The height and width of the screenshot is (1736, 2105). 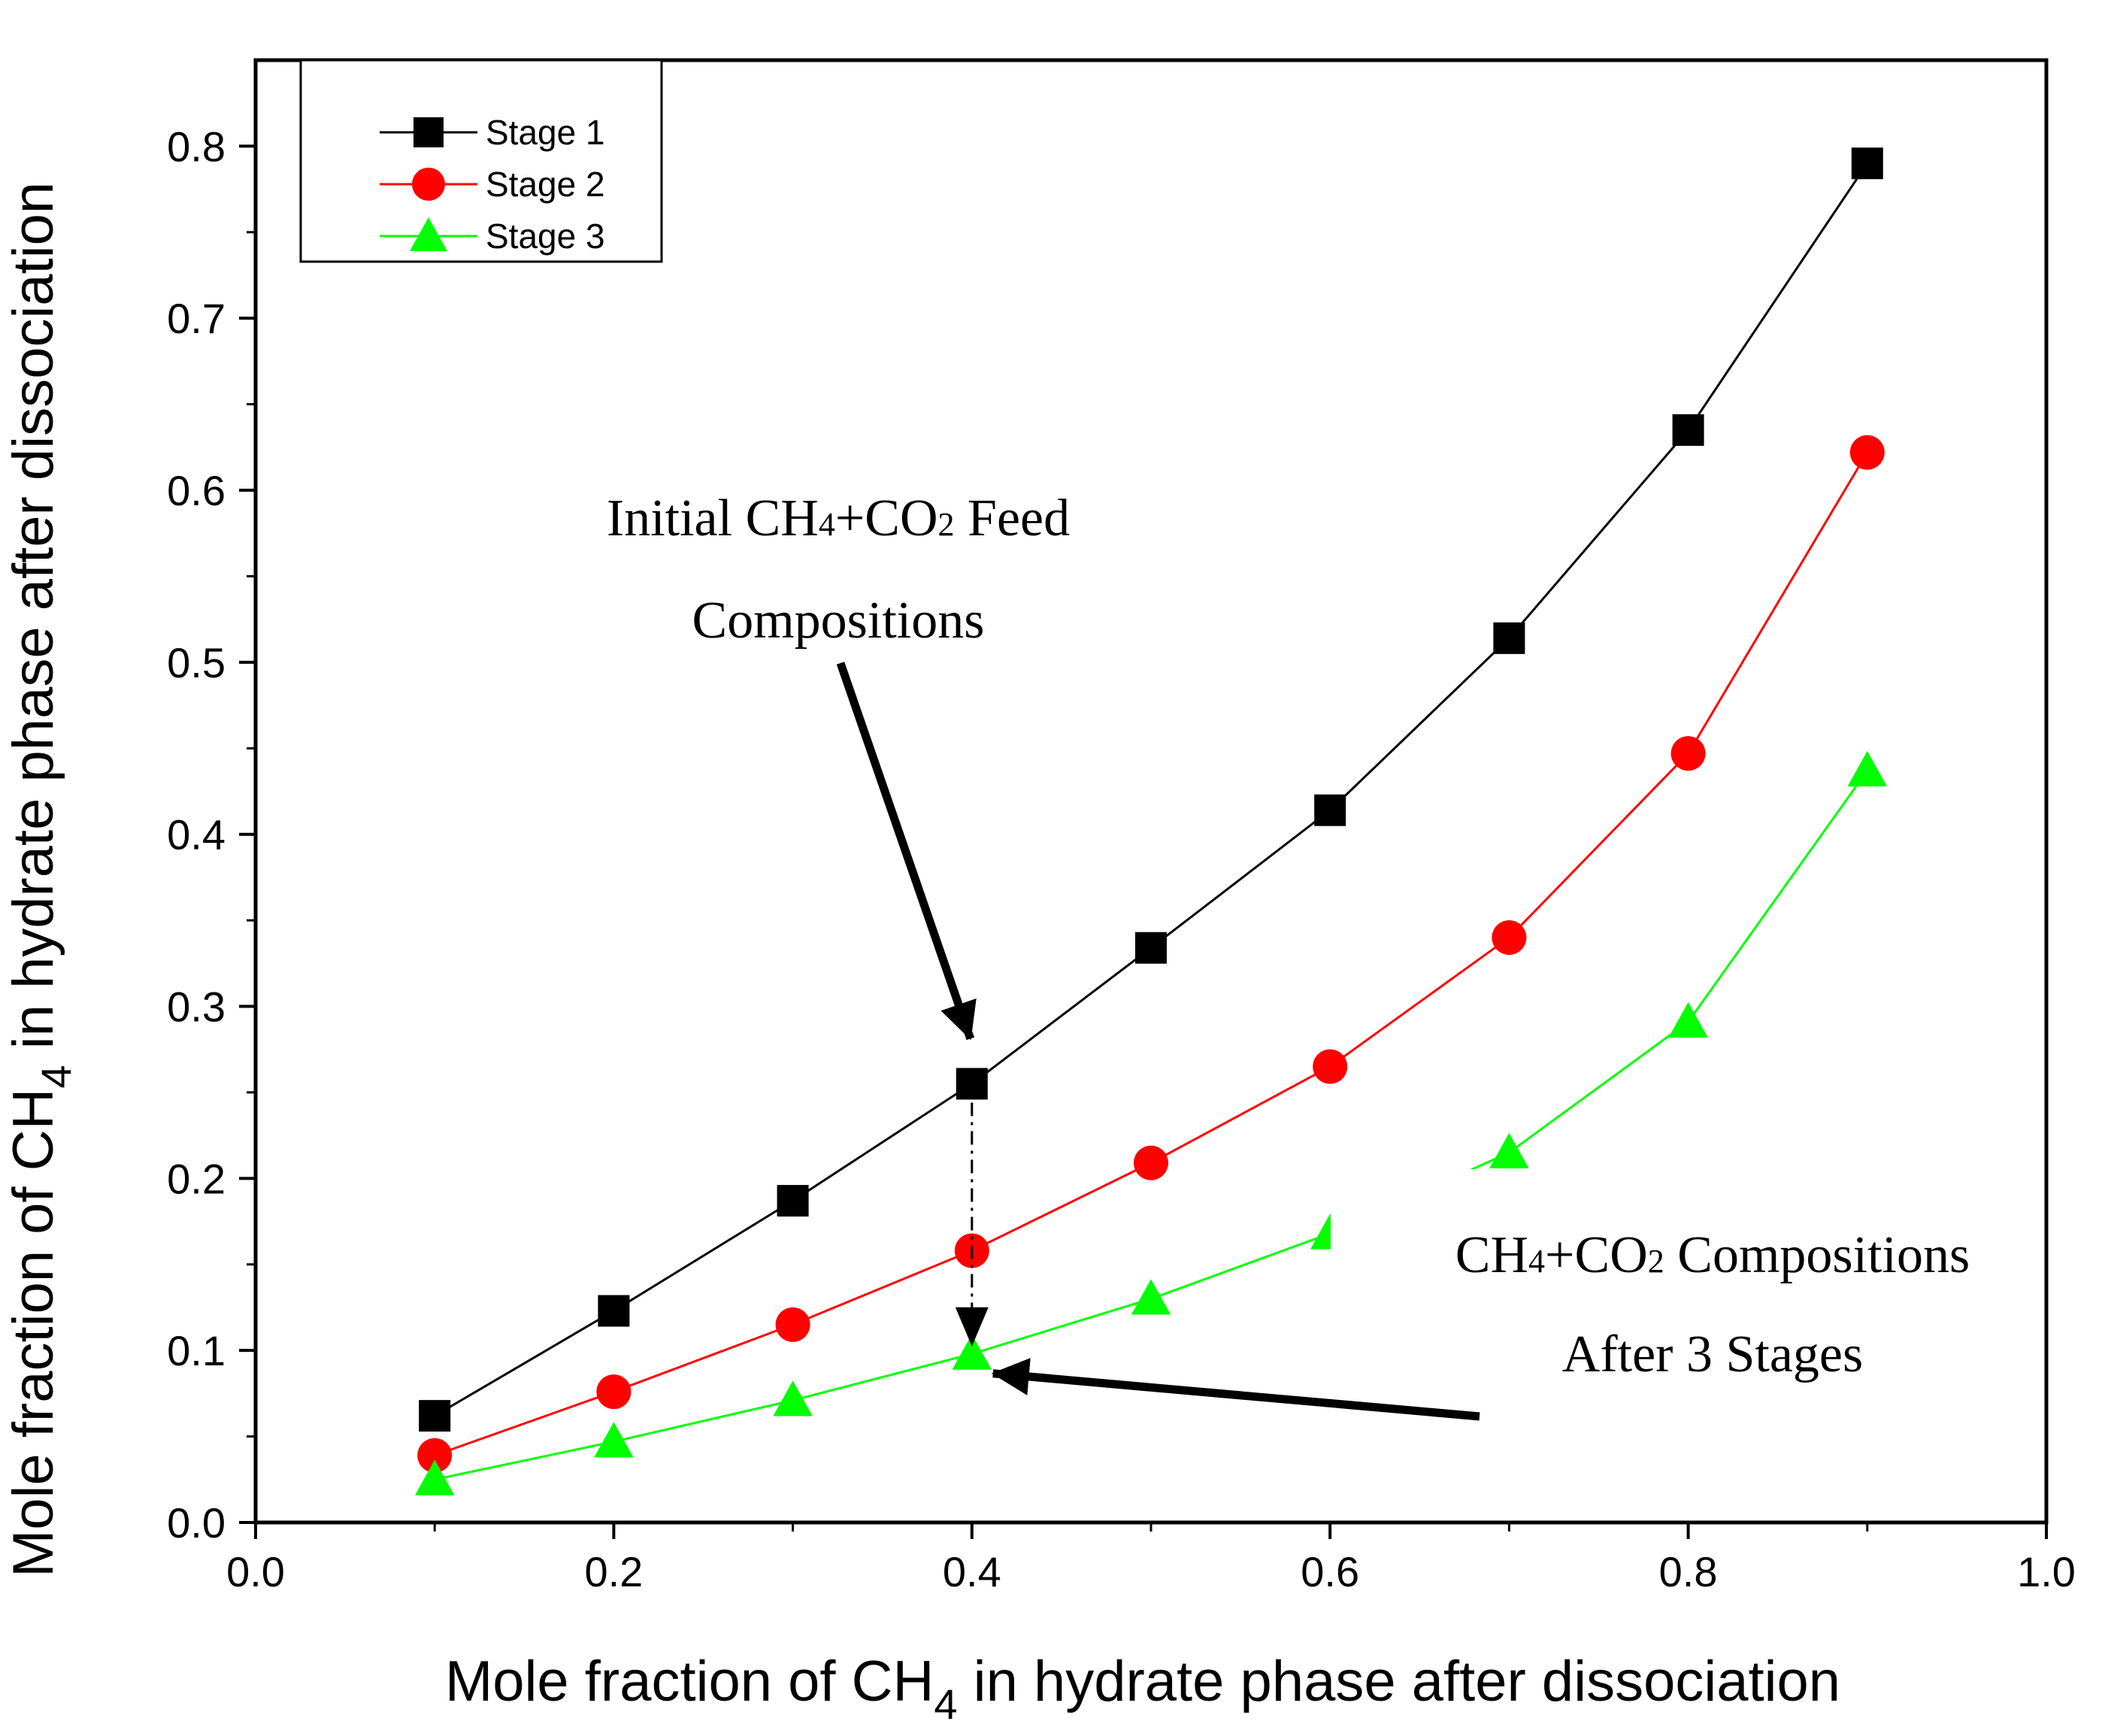 What do you see at coordinates (1158, 1041) in the screenshot?
I see `annotation-arrows` at bounding box center [1158, 1041].